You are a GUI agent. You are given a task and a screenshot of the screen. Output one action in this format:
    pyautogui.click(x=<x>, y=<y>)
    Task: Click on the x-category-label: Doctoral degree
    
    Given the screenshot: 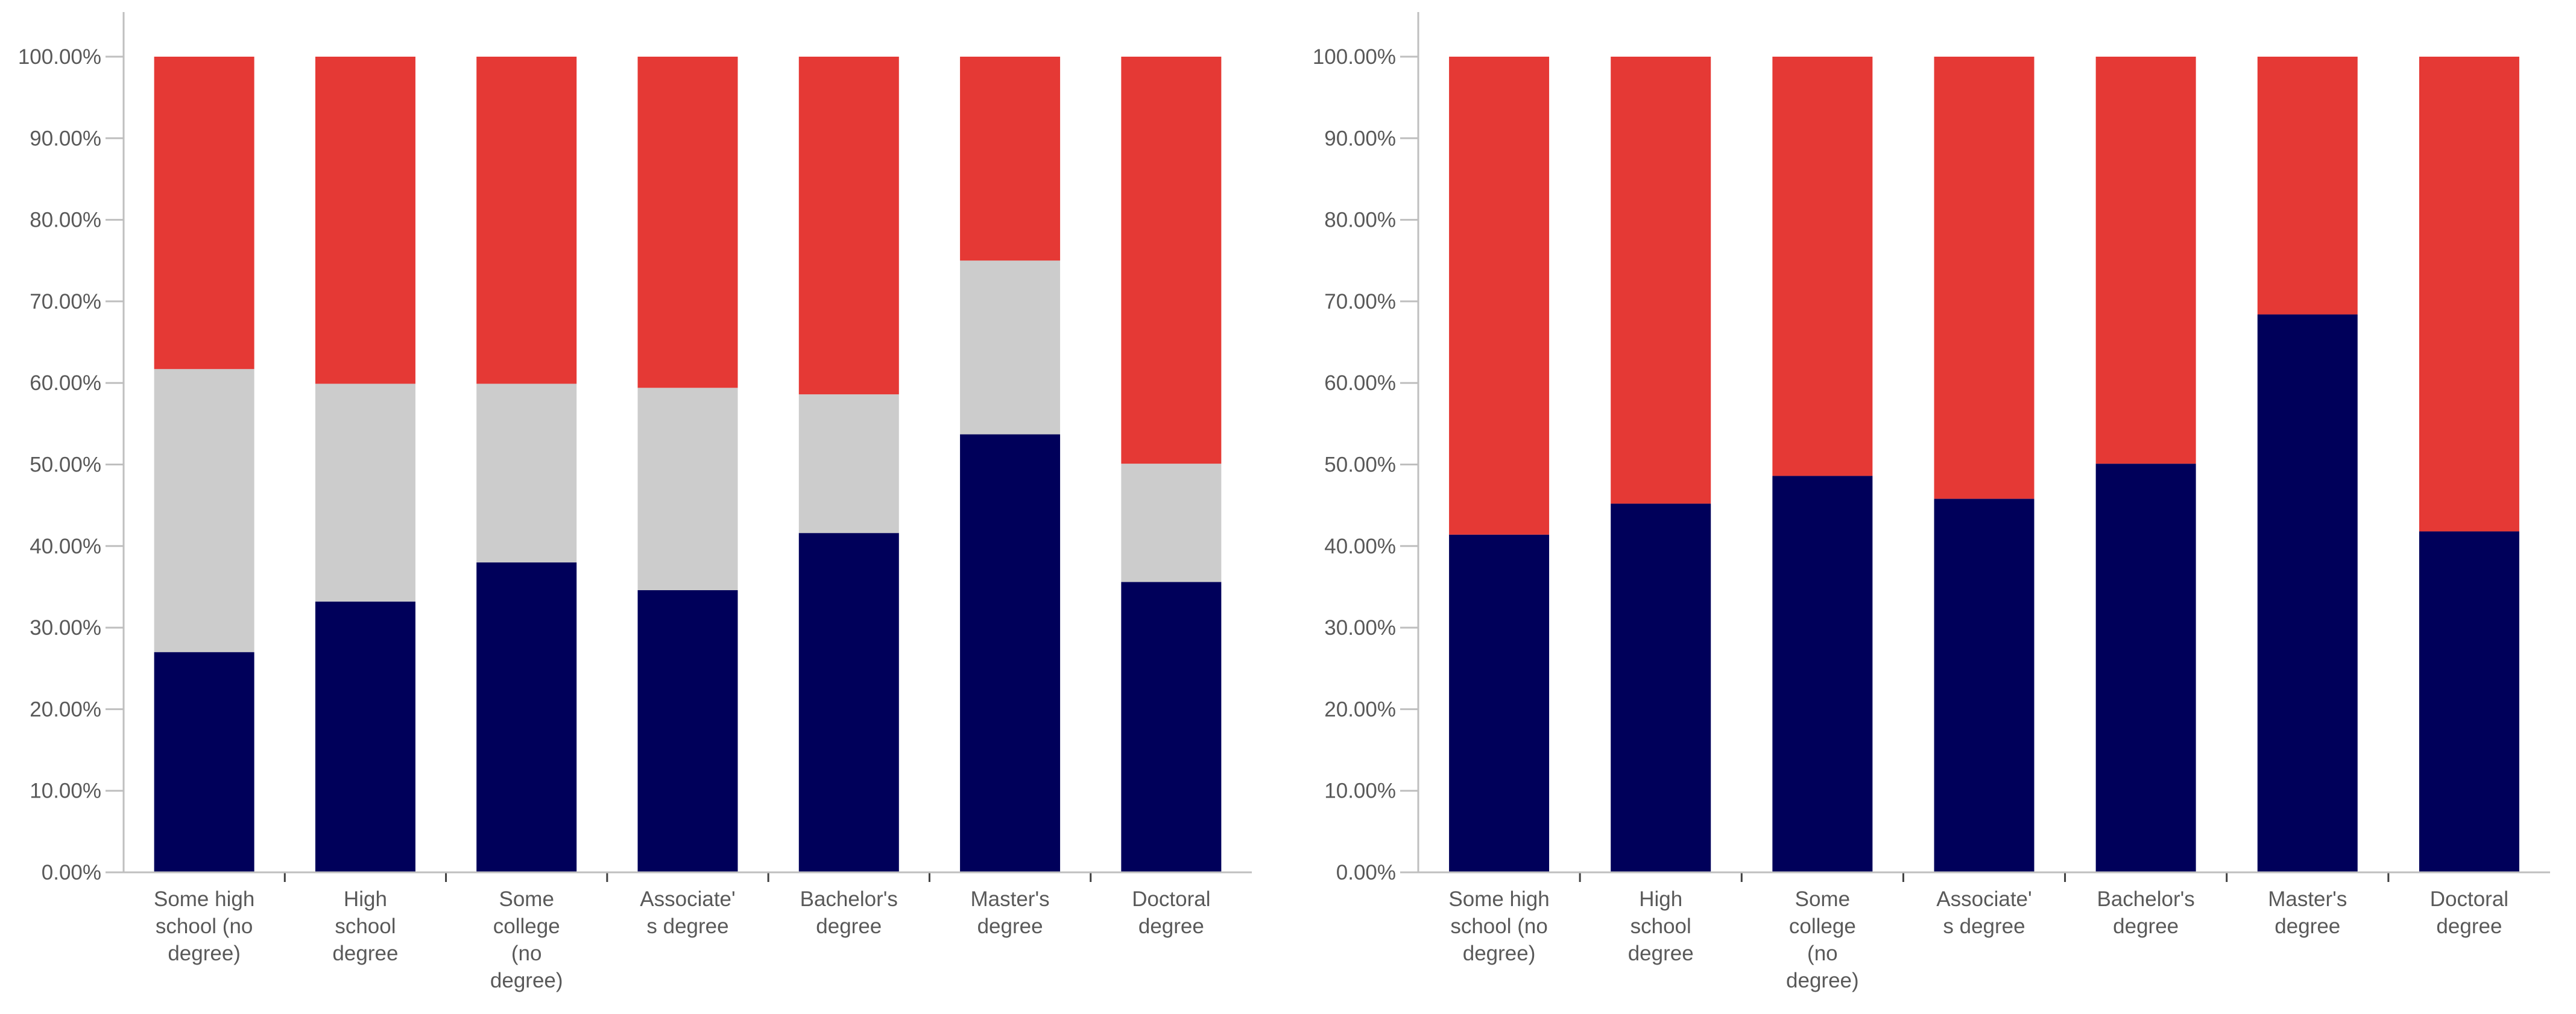 What is the action you would take?
    pyautogui.click(x=2469, y=912)
    